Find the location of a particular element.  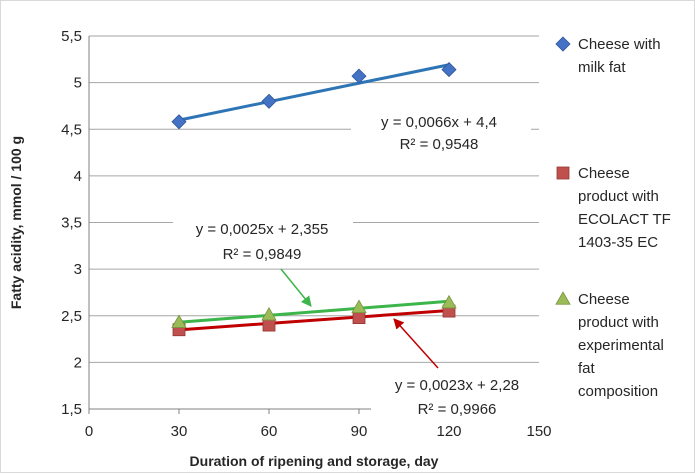

pointer-arrow-green is located at coordinates (296, 287).